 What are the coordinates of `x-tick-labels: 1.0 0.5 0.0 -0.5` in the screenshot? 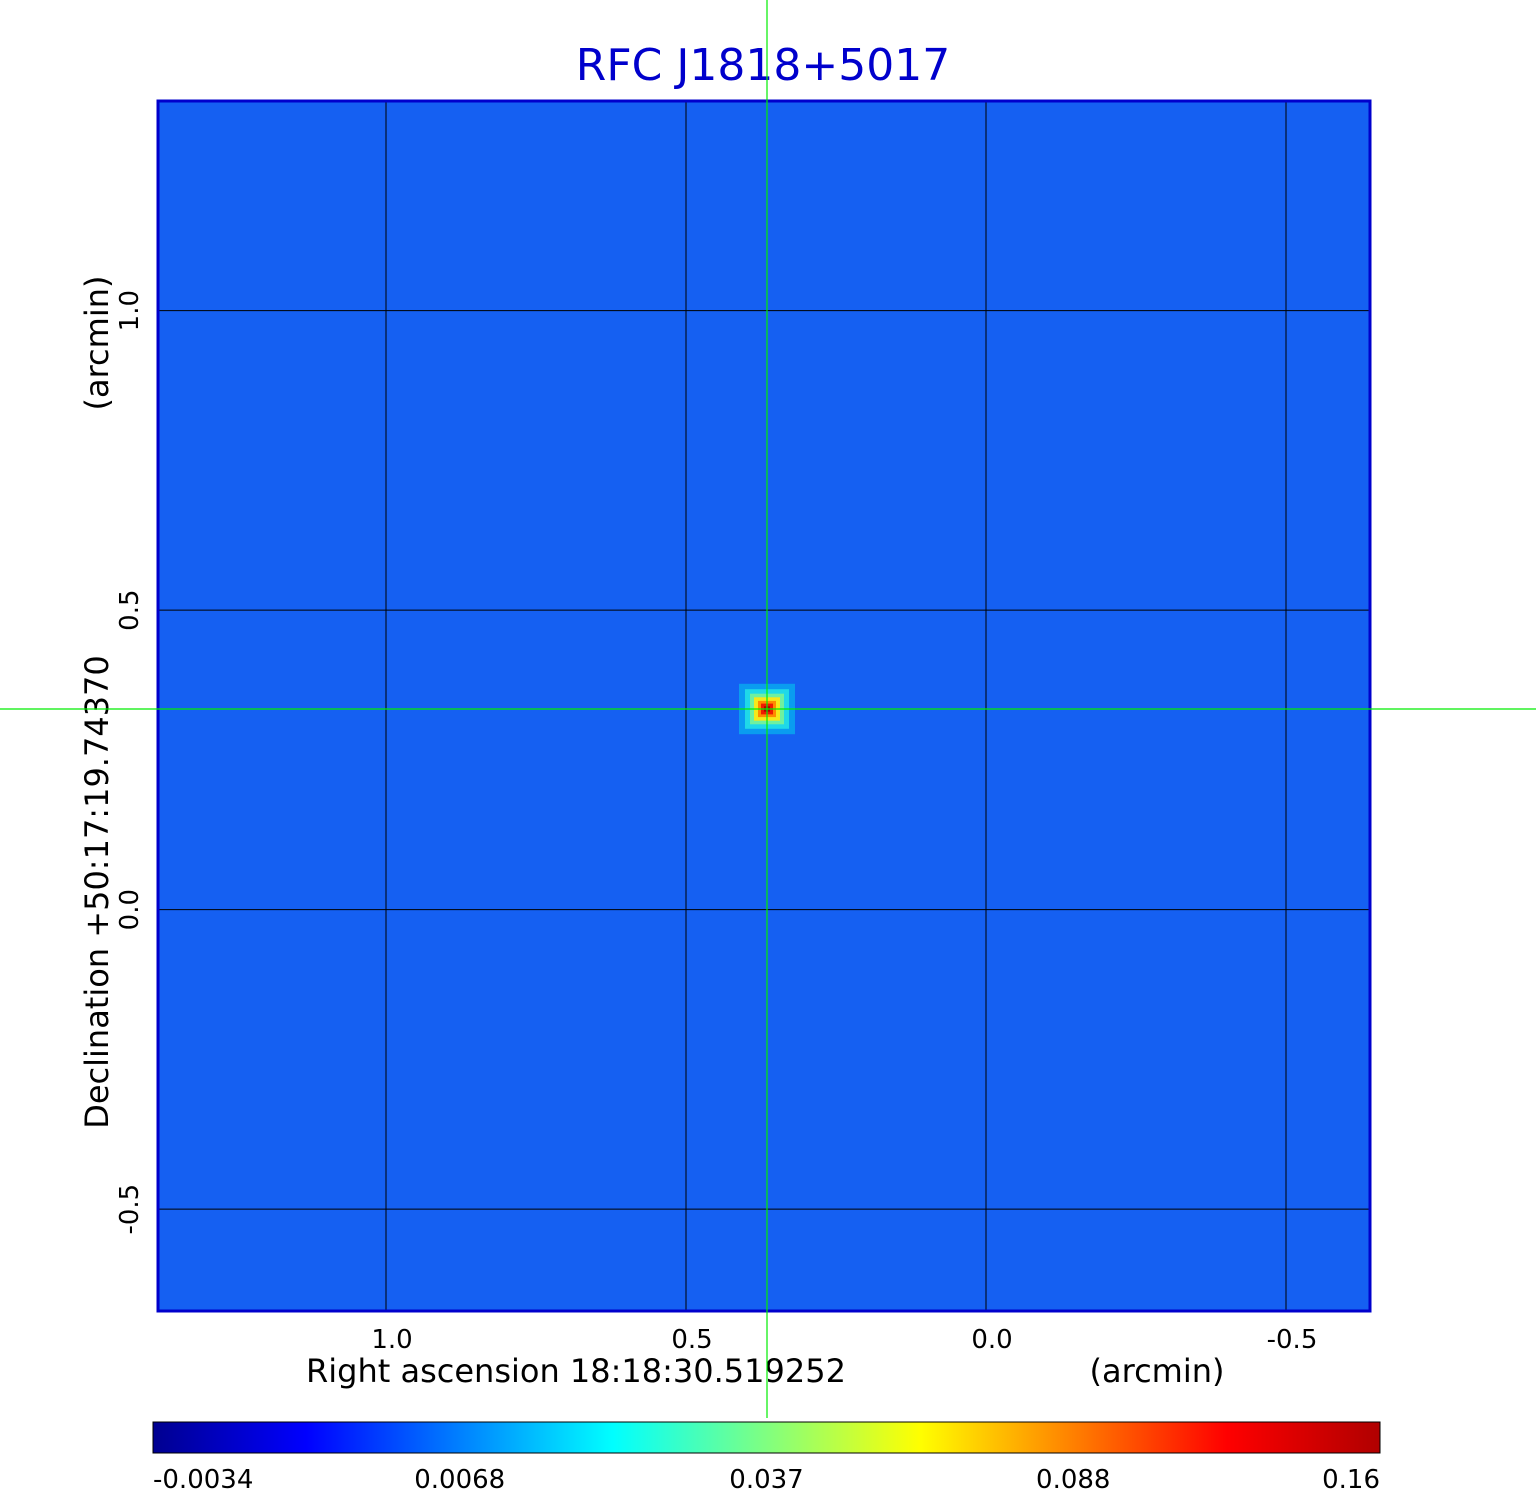 It's located at (844, 1340).